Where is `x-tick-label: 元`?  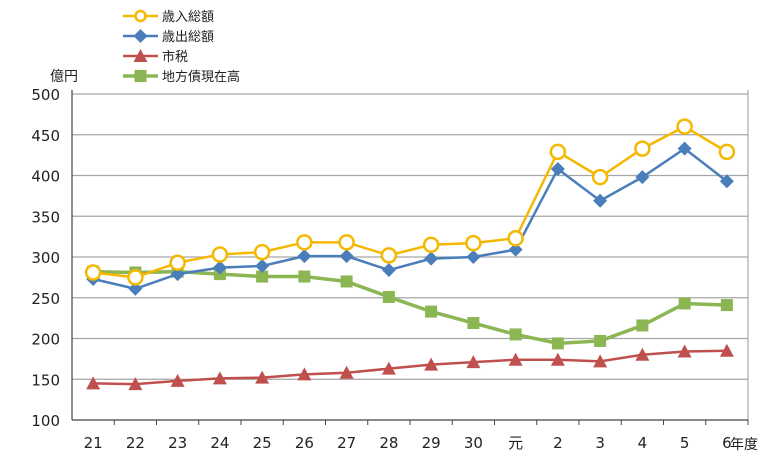 x-tick-label: 元 is located at coordinates (515, 443).